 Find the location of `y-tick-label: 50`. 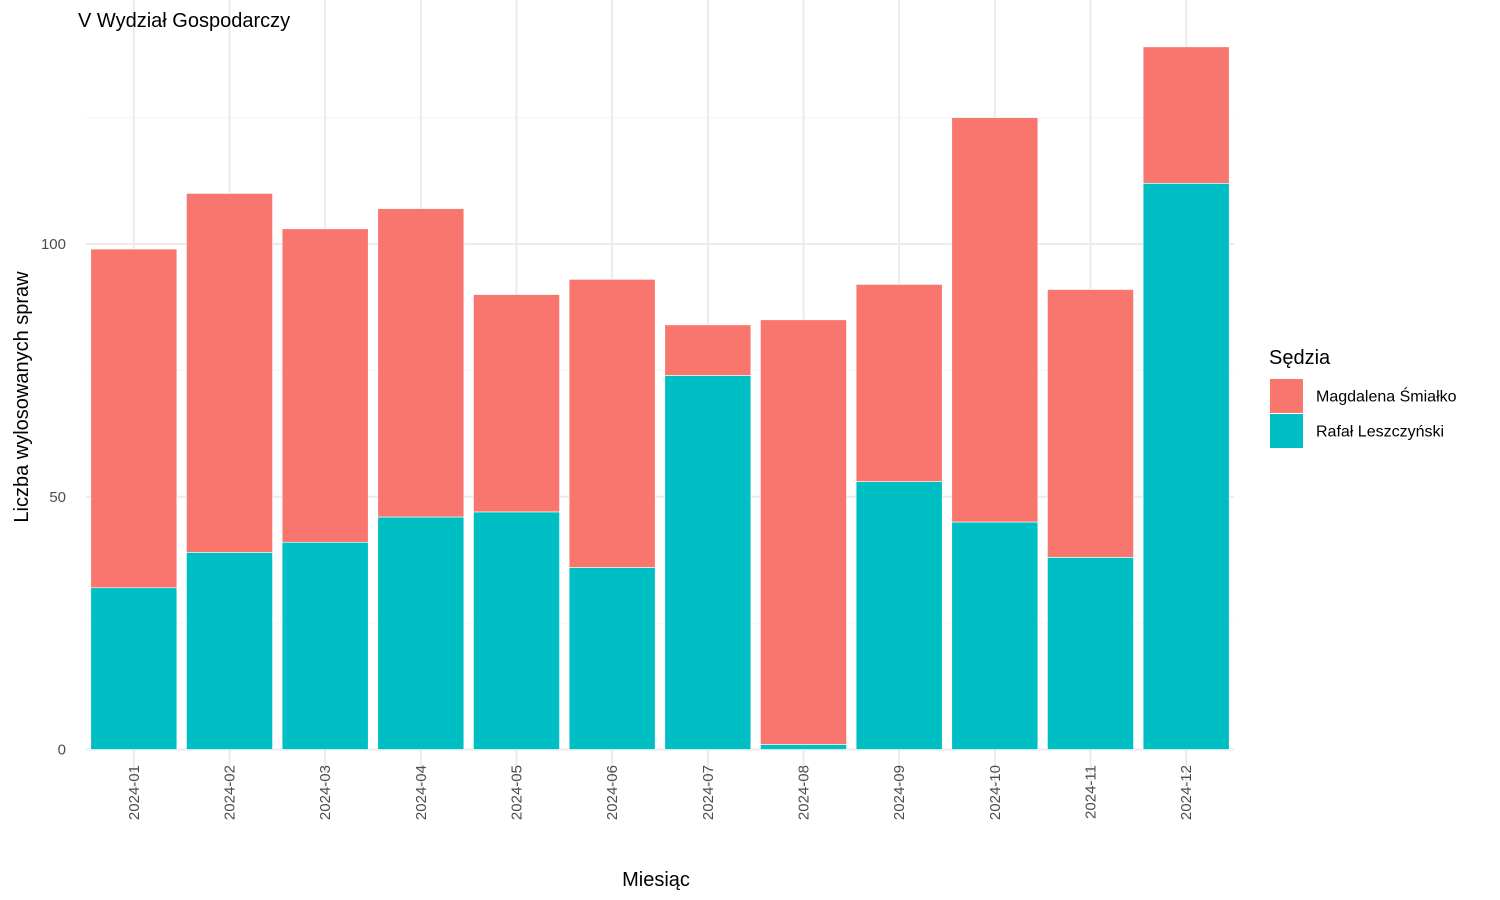

y-tick-label: 50 is located at coordinates (57, 497).